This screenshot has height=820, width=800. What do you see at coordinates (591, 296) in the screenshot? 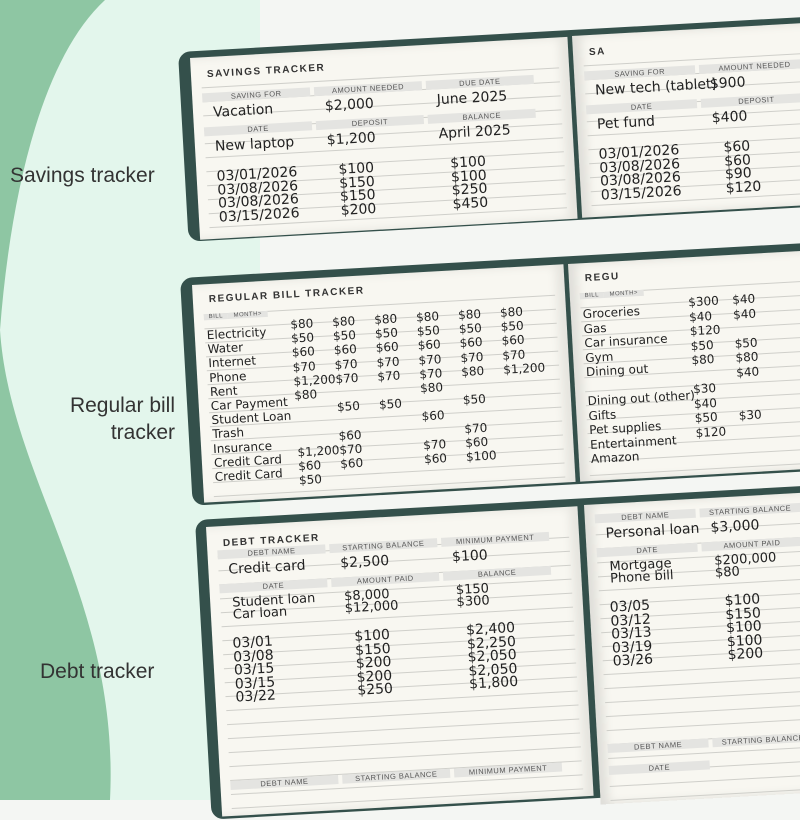
I see `header-cell: BILL` at bounding box center [591, 296].